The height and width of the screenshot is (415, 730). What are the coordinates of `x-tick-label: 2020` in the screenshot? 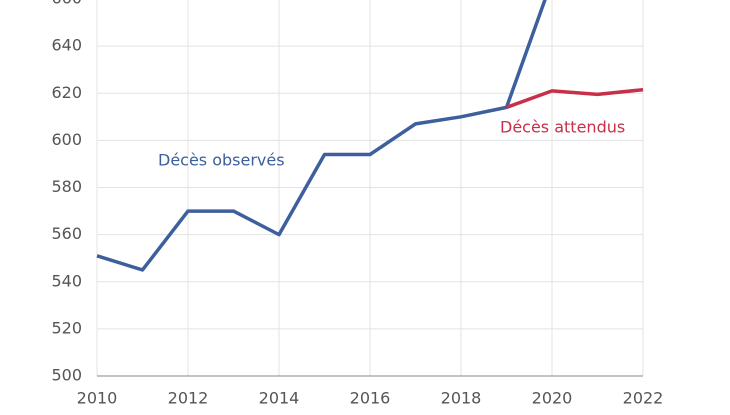 It's located at (552, 398).